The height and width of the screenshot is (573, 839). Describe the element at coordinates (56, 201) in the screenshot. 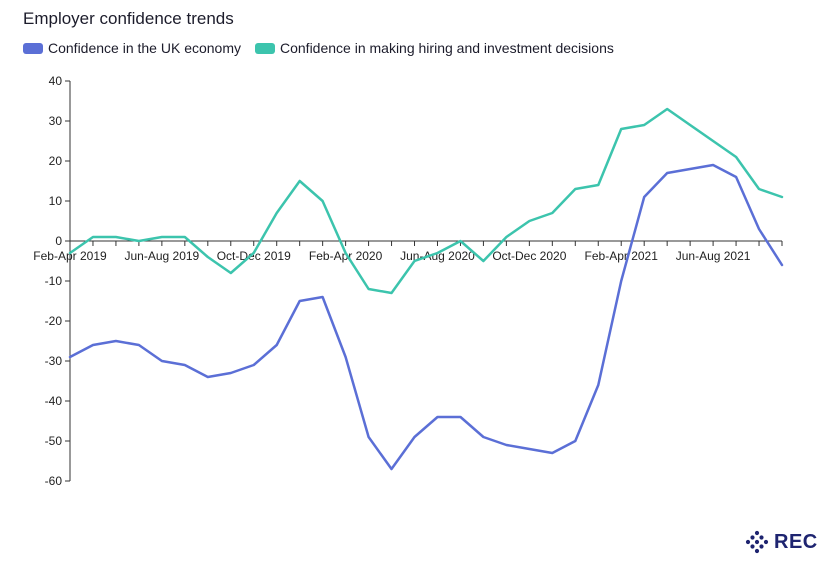

I see `y-tick-label: 10` at that location.